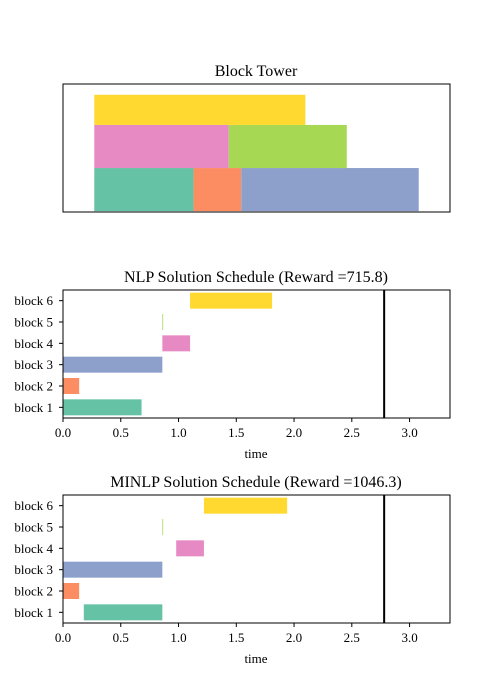  Describe the element at coordinates (33, 364) in the screenshot. I see `nlp-y-tick-label: block 3` at that location.